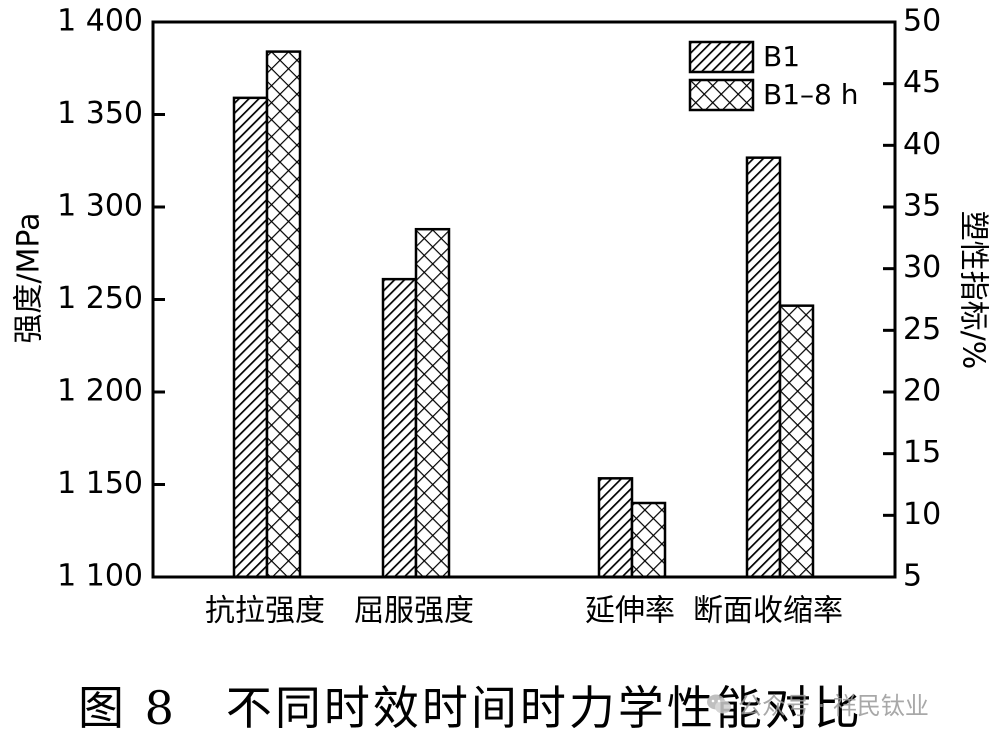 Image resolution: width=1002 pixels, height=740 pixels. I want to click on category-label: 断面收缩率, so click(768, 611).